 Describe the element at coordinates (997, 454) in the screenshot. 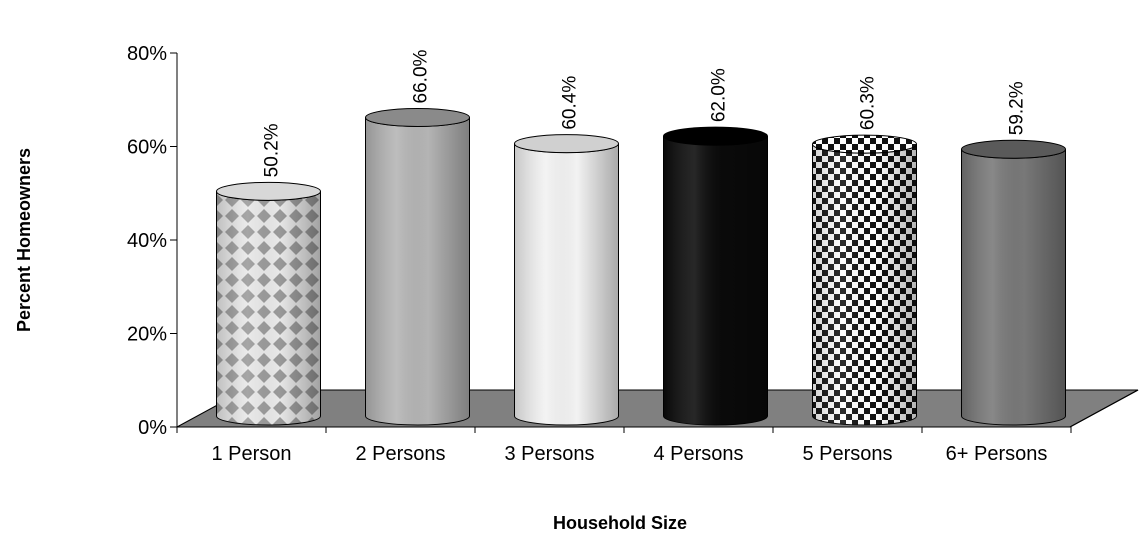

I see `category-label: 6+ Persons` at that location.